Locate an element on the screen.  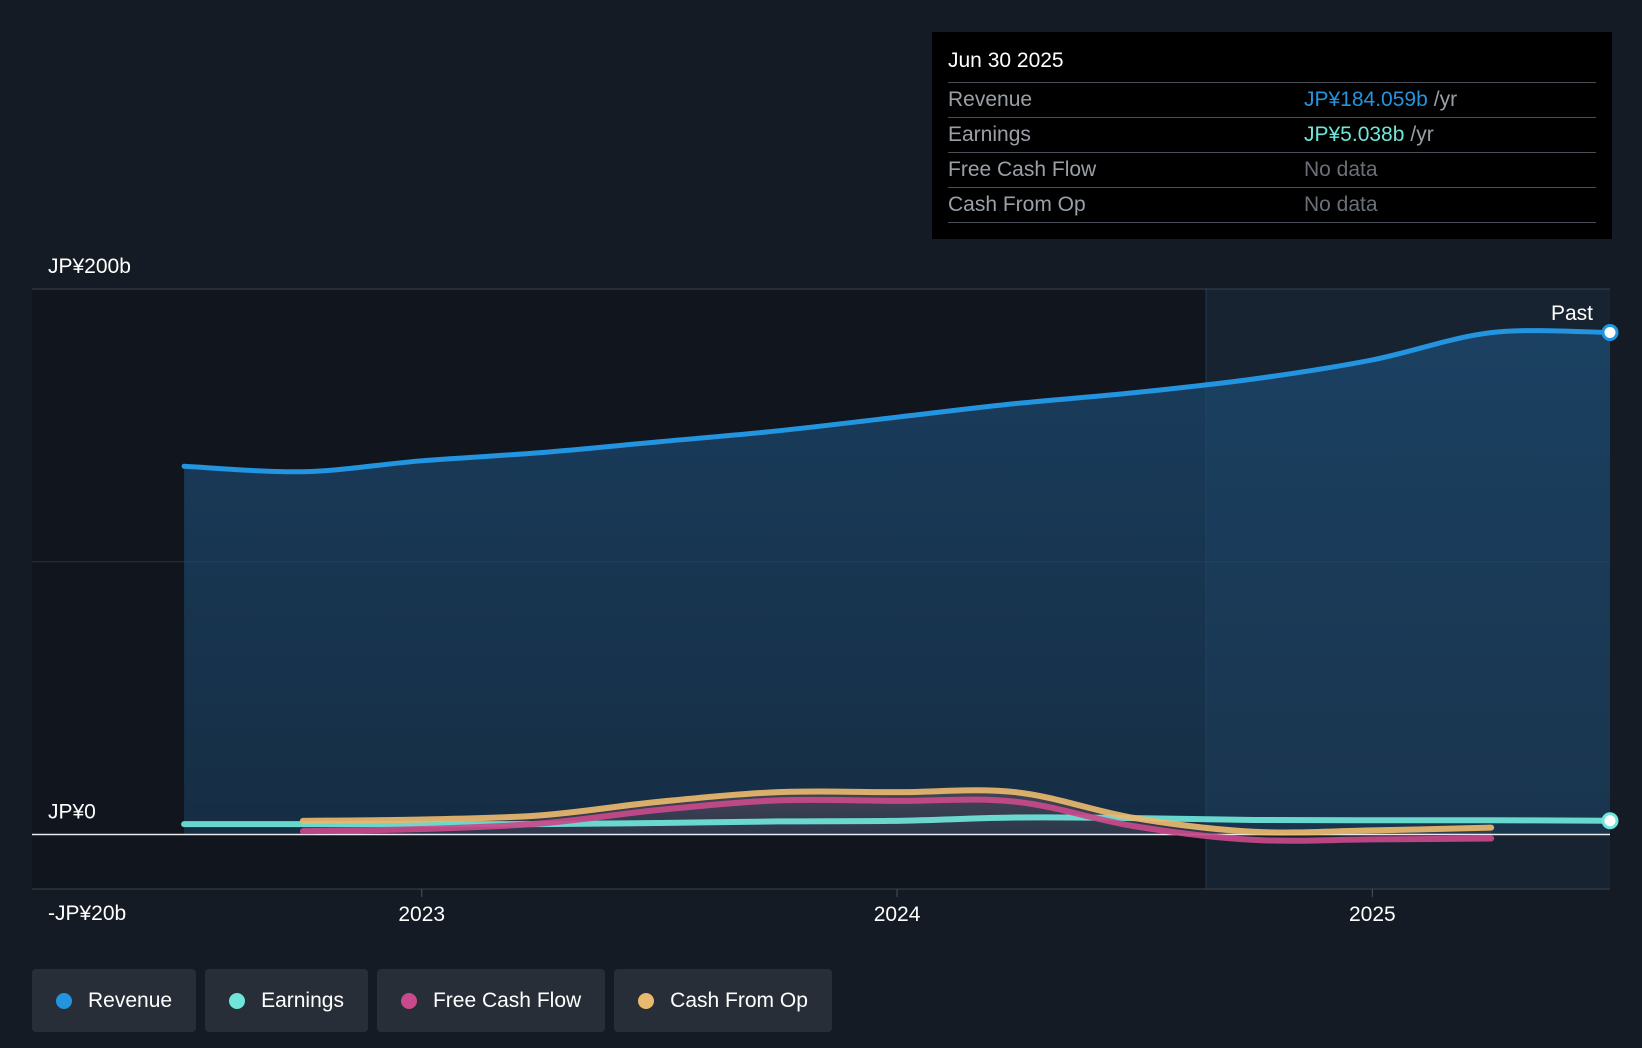
earnings-line is located at coordinates (897, 821).